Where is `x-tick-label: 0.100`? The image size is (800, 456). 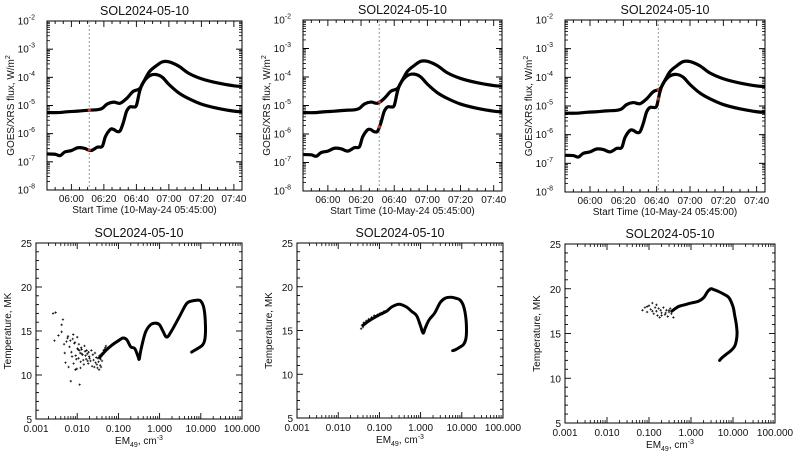 x-tick-label: 0.100 is located at coordinates (648, 433).